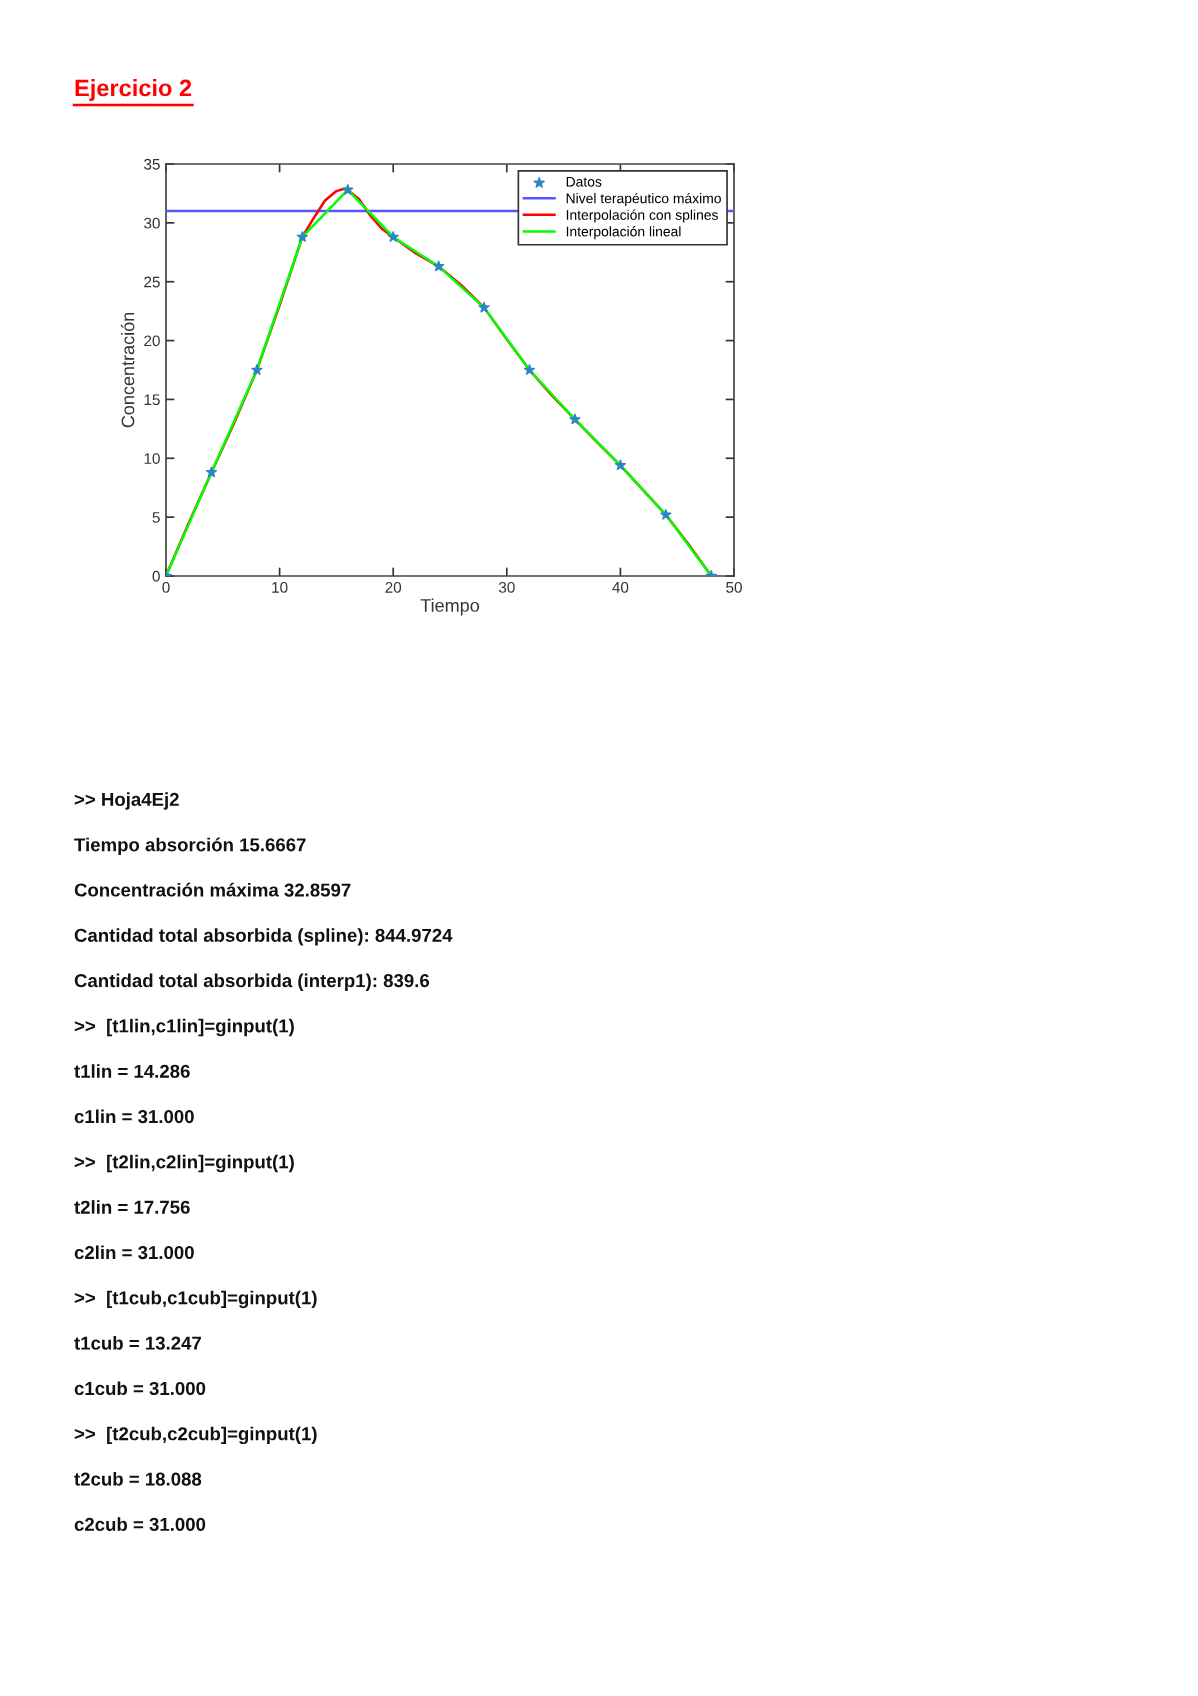 This screenshot has height=1696, width=1198. I want to click on text: >> Hoja4Ej2, so click(126, 801).